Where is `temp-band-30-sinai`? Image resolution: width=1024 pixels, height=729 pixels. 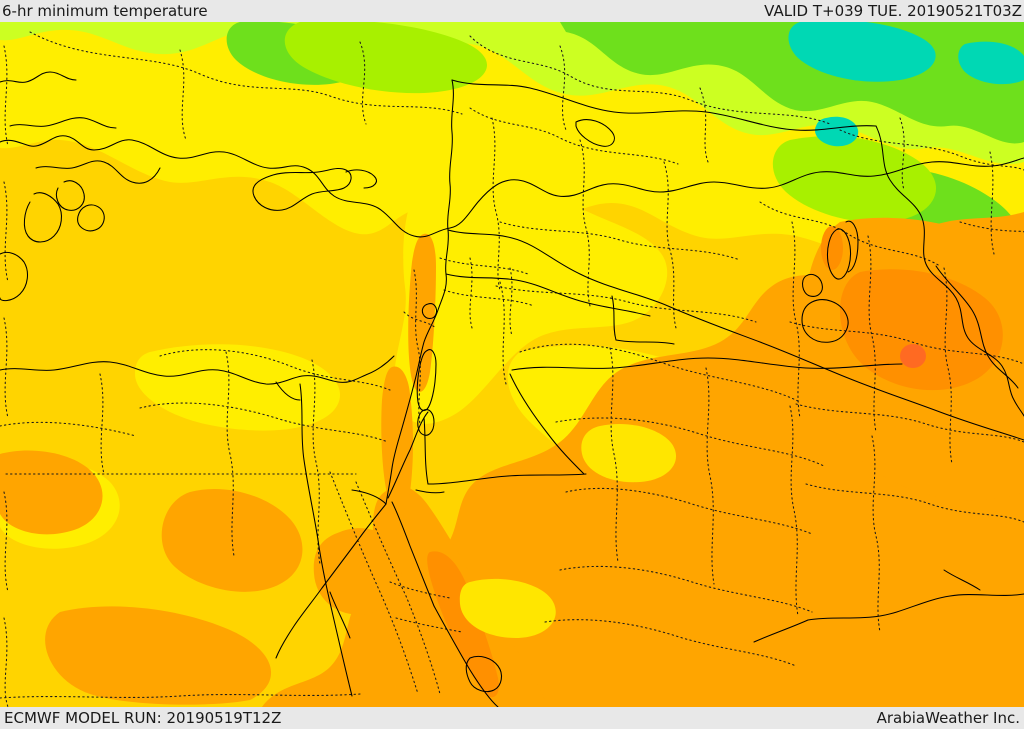 temp-band-30-sinai is located at coordinates (358, 571).